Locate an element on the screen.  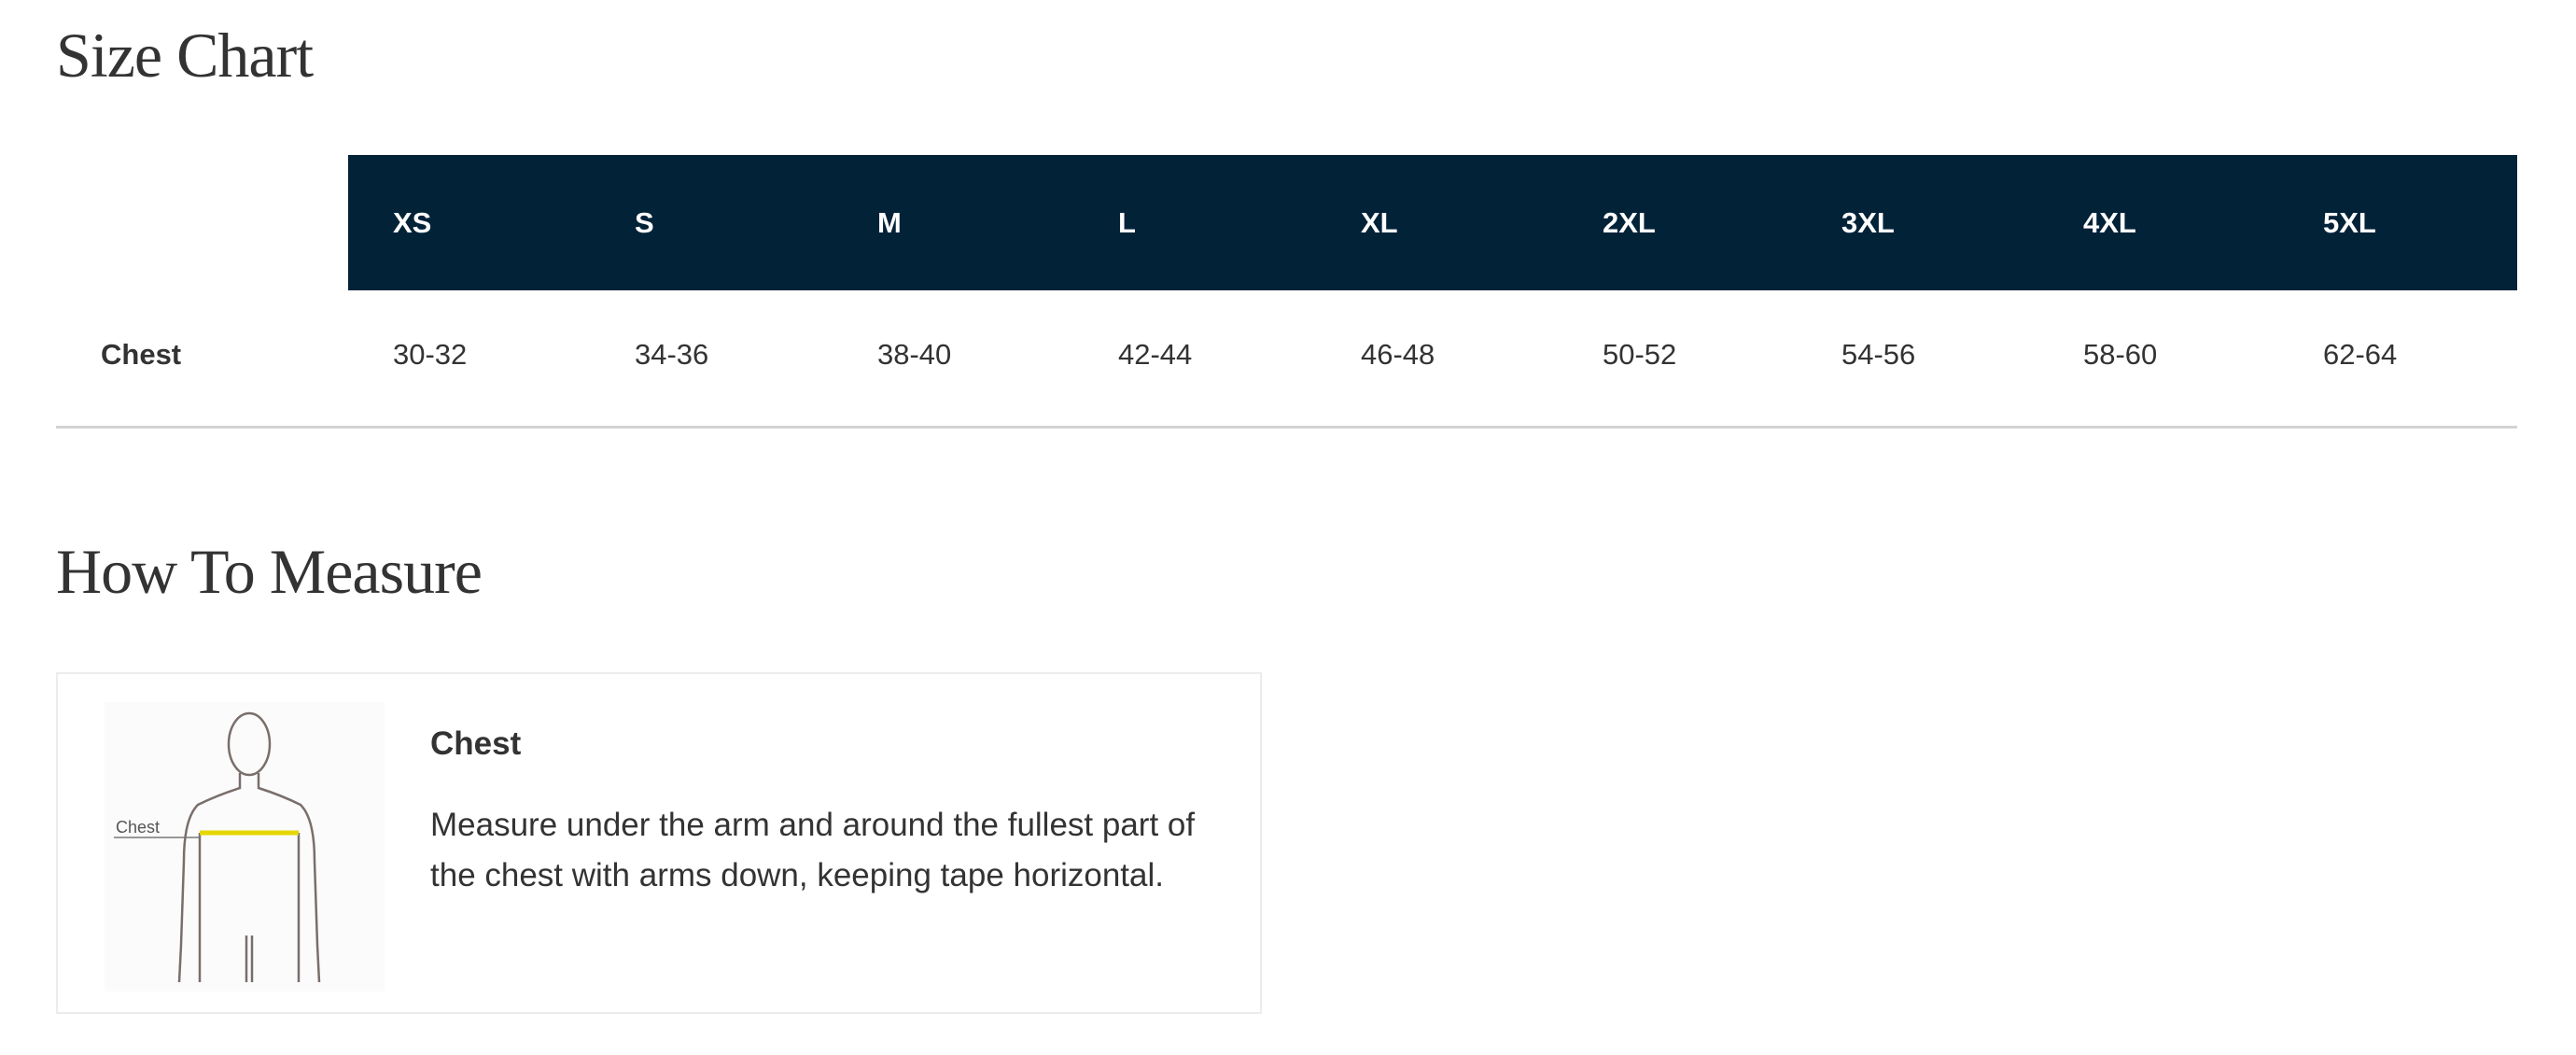
table-cell: 42-44 is located at coordinates (1155, 354).